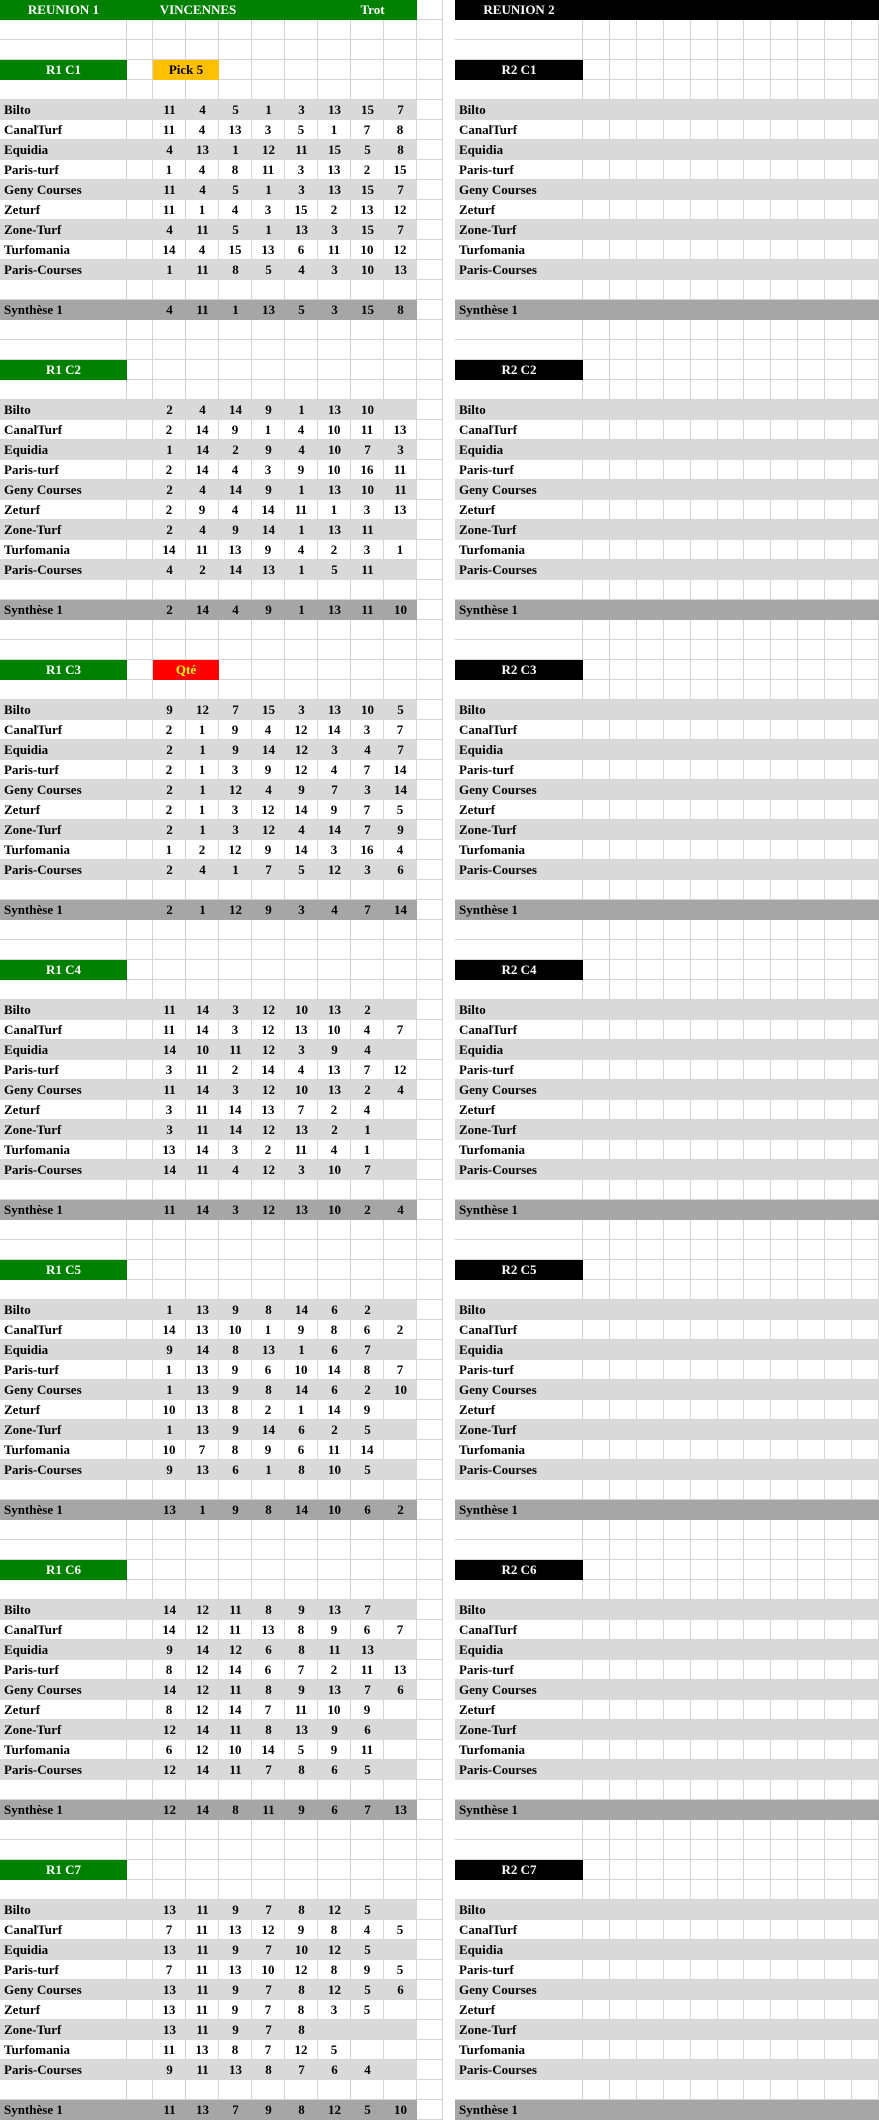  Describe the element at coordinates (63, 970) in the screenshot. I see `race-label-cell: R1 C4` at that location.